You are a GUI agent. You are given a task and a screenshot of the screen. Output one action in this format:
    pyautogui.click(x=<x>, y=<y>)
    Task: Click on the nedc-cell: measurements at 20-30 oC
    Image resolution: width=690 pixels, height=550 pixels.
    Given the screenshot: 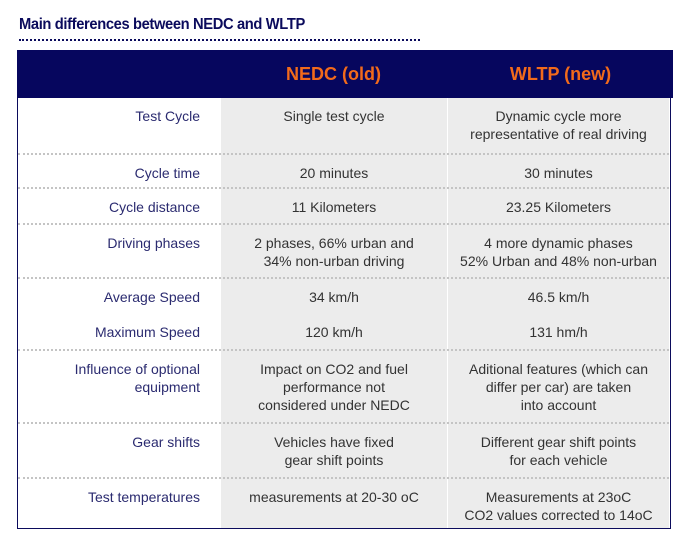 What is the action you would take?
    pyautogui.click(x=334, y=497)
    